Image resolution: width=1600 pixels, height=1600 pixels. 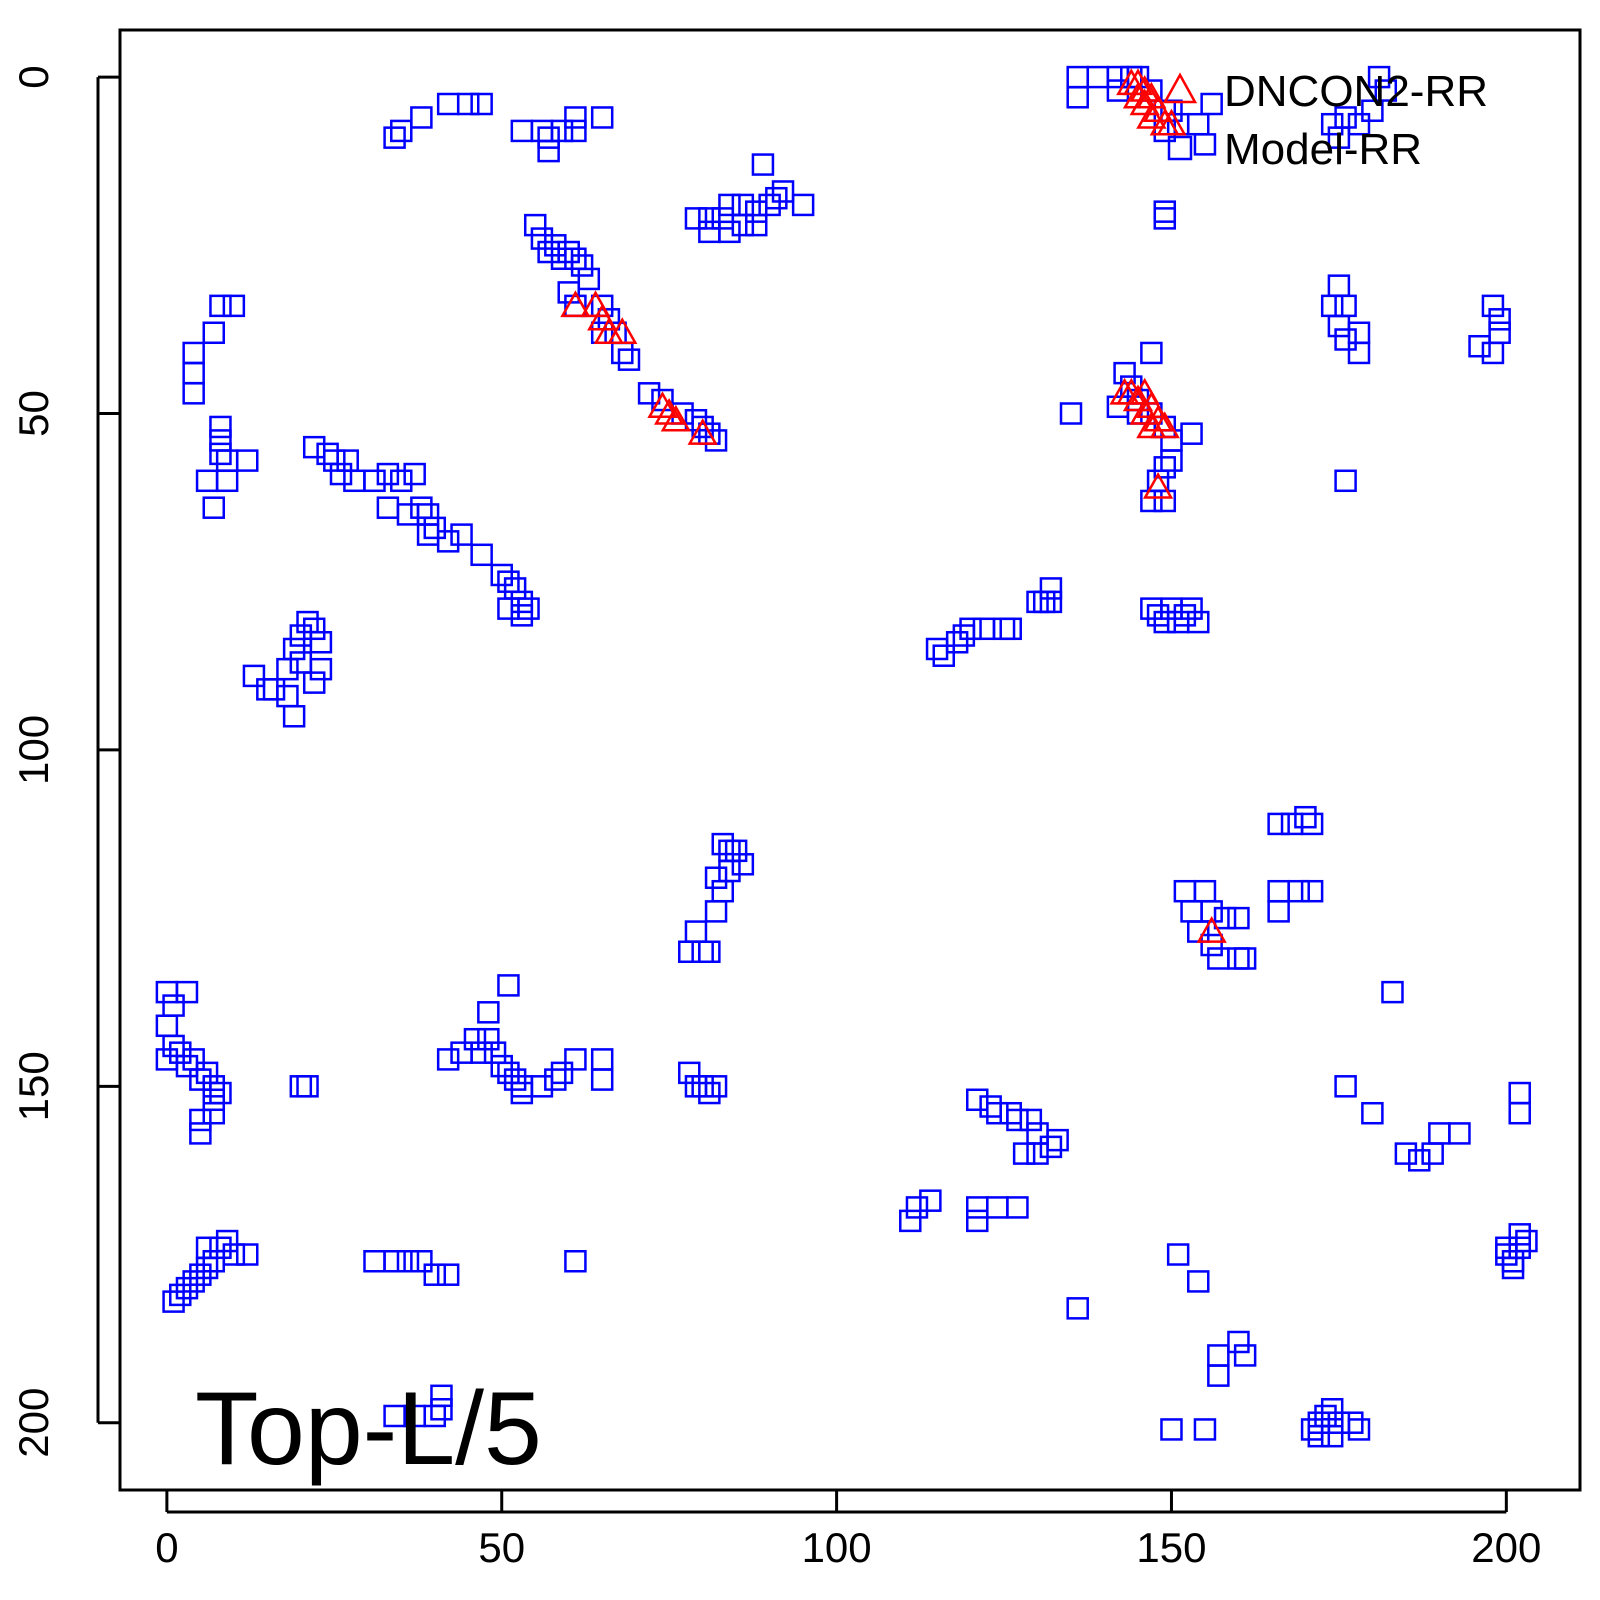 What do you see at coordinates (65, 761) in the screenshot?
I see `y-axis: 0 50 100 150 200` at bounding box center [65, 761].